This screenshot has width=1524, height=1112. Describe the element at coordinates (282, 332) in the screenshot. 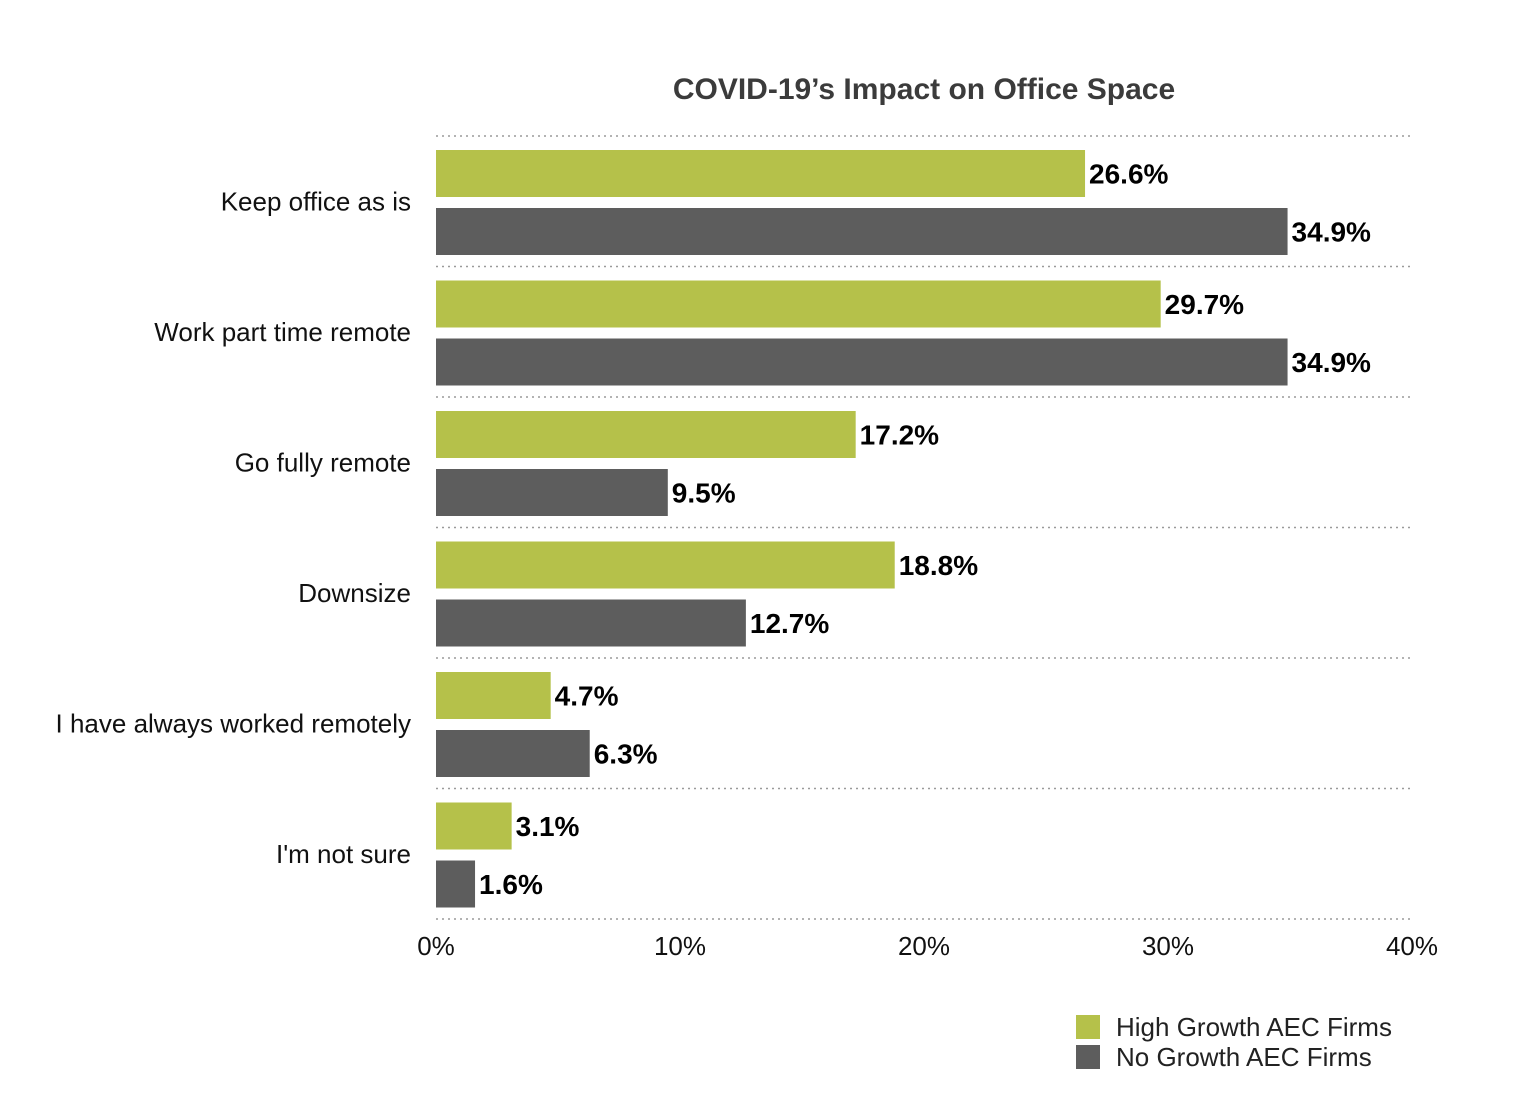

I see `category-label: Work part time remote` at that location.